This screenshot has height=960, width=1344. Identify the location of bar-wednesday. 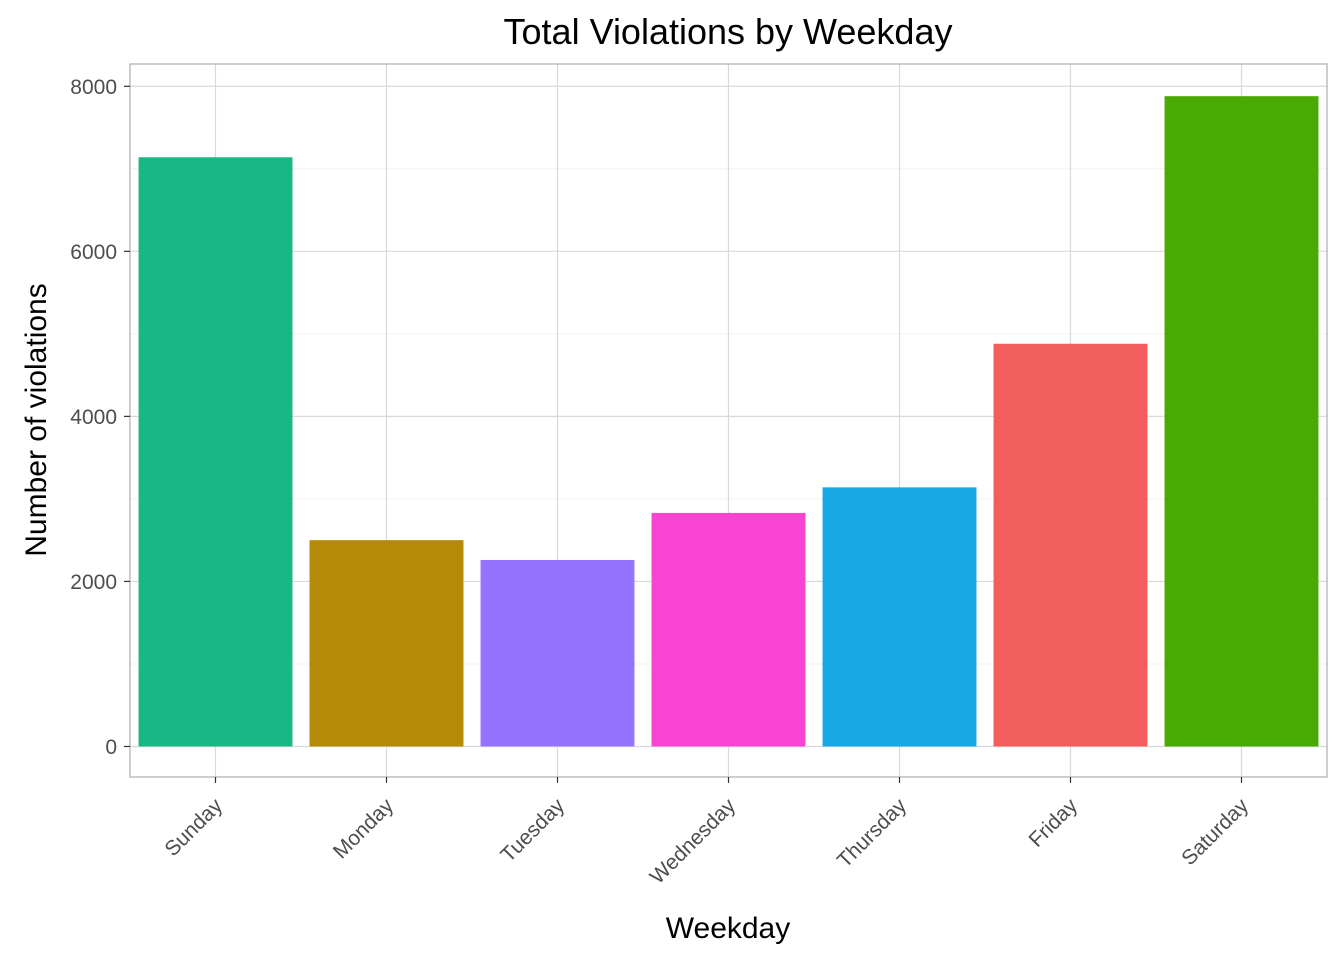
(728, 629).